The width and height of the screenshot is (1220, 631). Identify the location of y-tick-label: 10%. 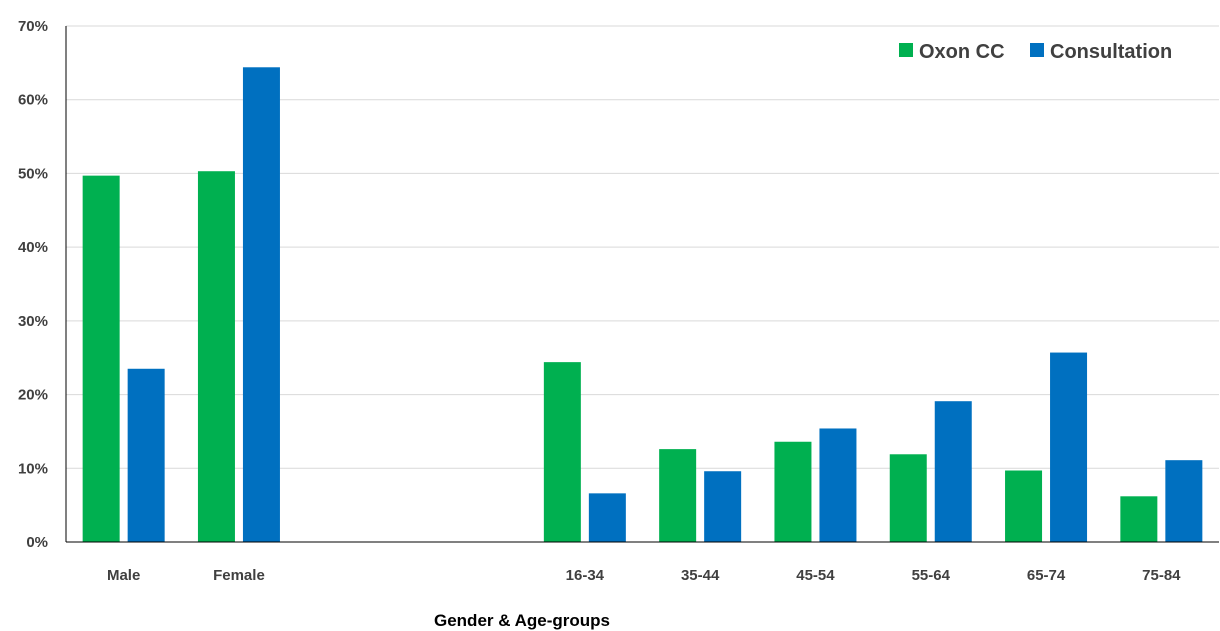
(33, 468).